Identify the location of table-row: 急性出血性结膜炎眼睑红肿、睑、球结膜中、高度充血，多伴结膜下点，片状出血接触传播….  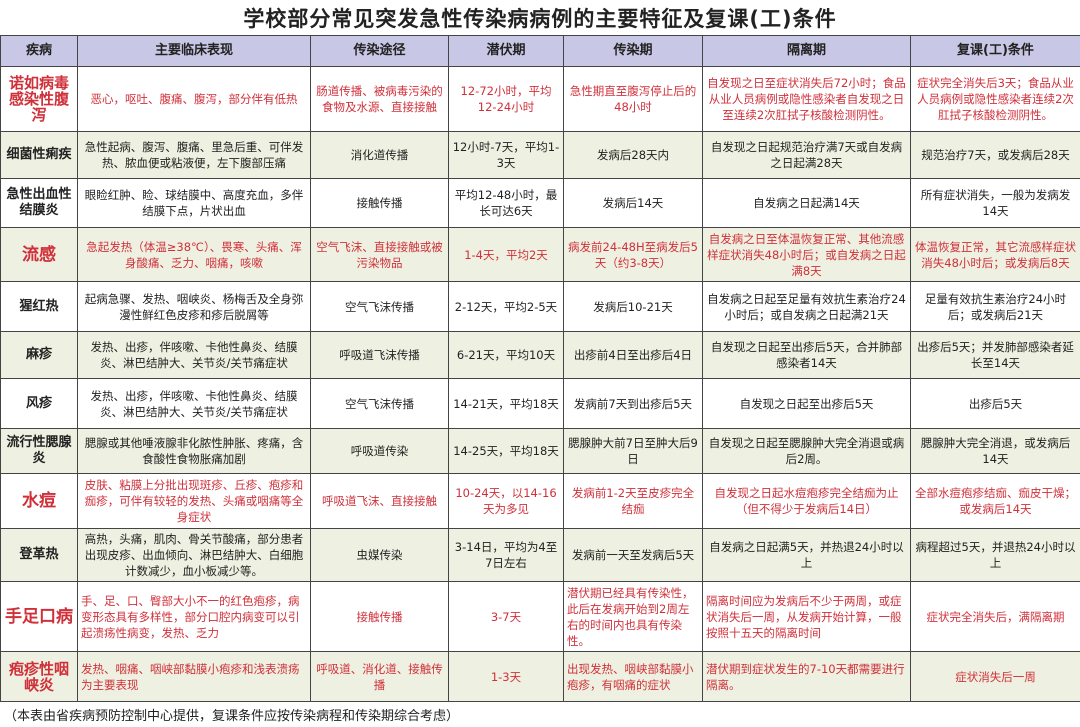
(540, 203).